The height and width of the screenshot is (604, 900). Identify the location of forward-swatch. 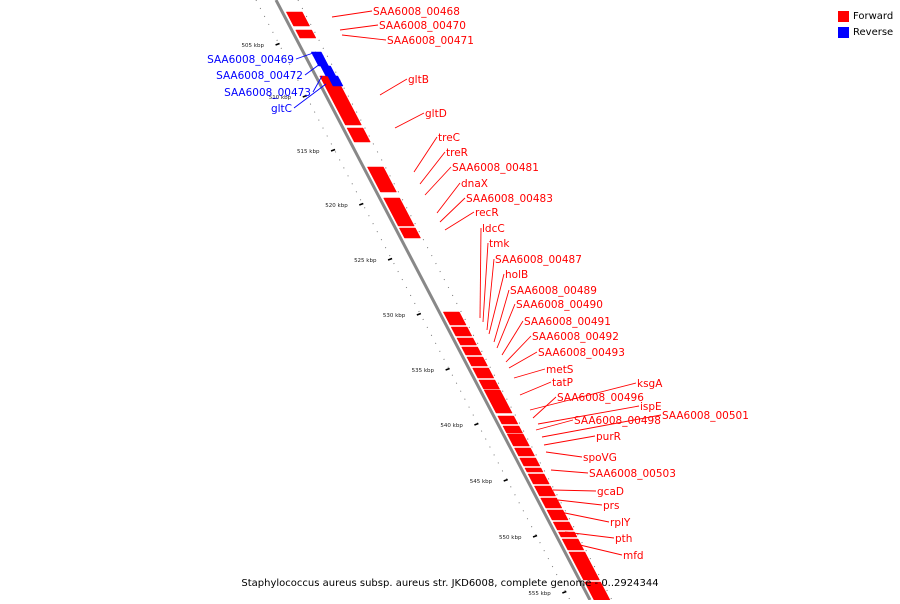
(843, 16).